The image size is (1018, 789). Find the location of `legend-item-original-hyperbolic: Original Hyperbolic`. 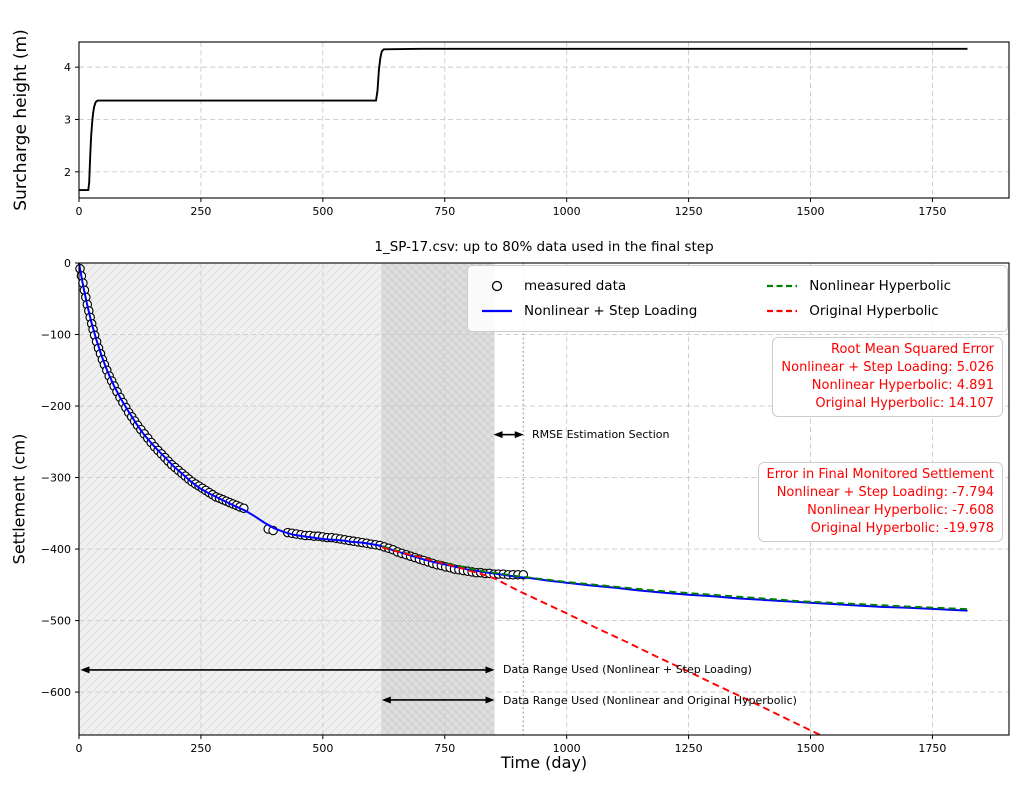

legend-item-original-hyperbolic: Original Hyperbolic is located at coordinates (880, 312).